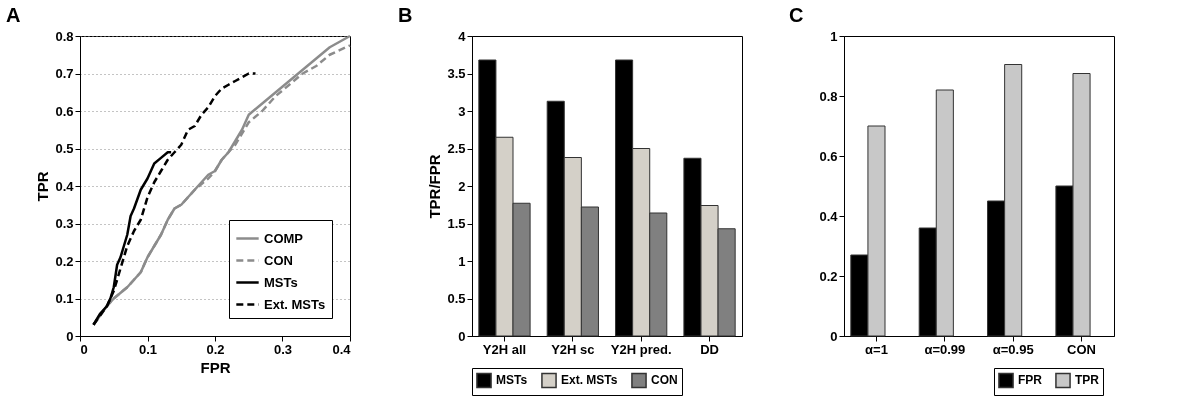 Image resolution: width=1192 pixels, height=412 pixels. Describe the element at coordinates (456, 148) in the screenshot. I see `y-tick-label: 2.5` at that location.